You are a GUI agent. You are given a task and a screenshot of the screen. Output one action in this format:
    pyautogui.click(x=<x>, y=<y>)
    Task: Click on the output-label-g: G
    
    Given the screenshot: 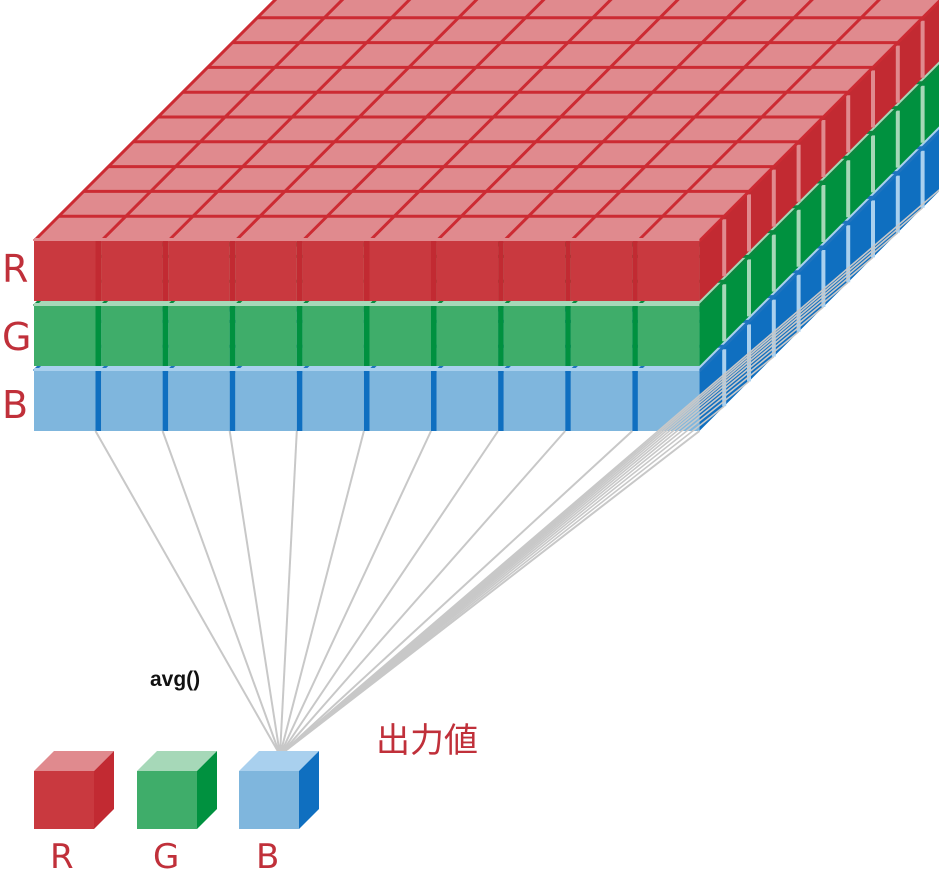 What is the action you would take?
    pyautogui.click(x=166, y=857)
    